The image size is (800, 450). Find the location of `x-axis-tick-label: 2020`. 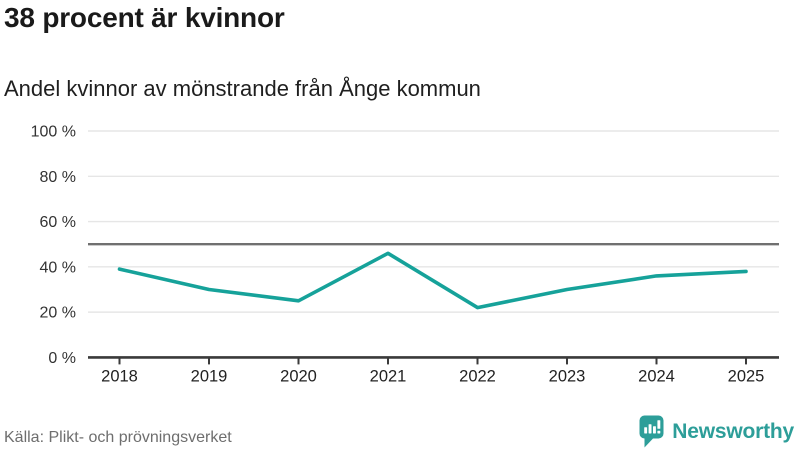

x-axis-tick-label: 2020 is located at coordinates (298, 376).